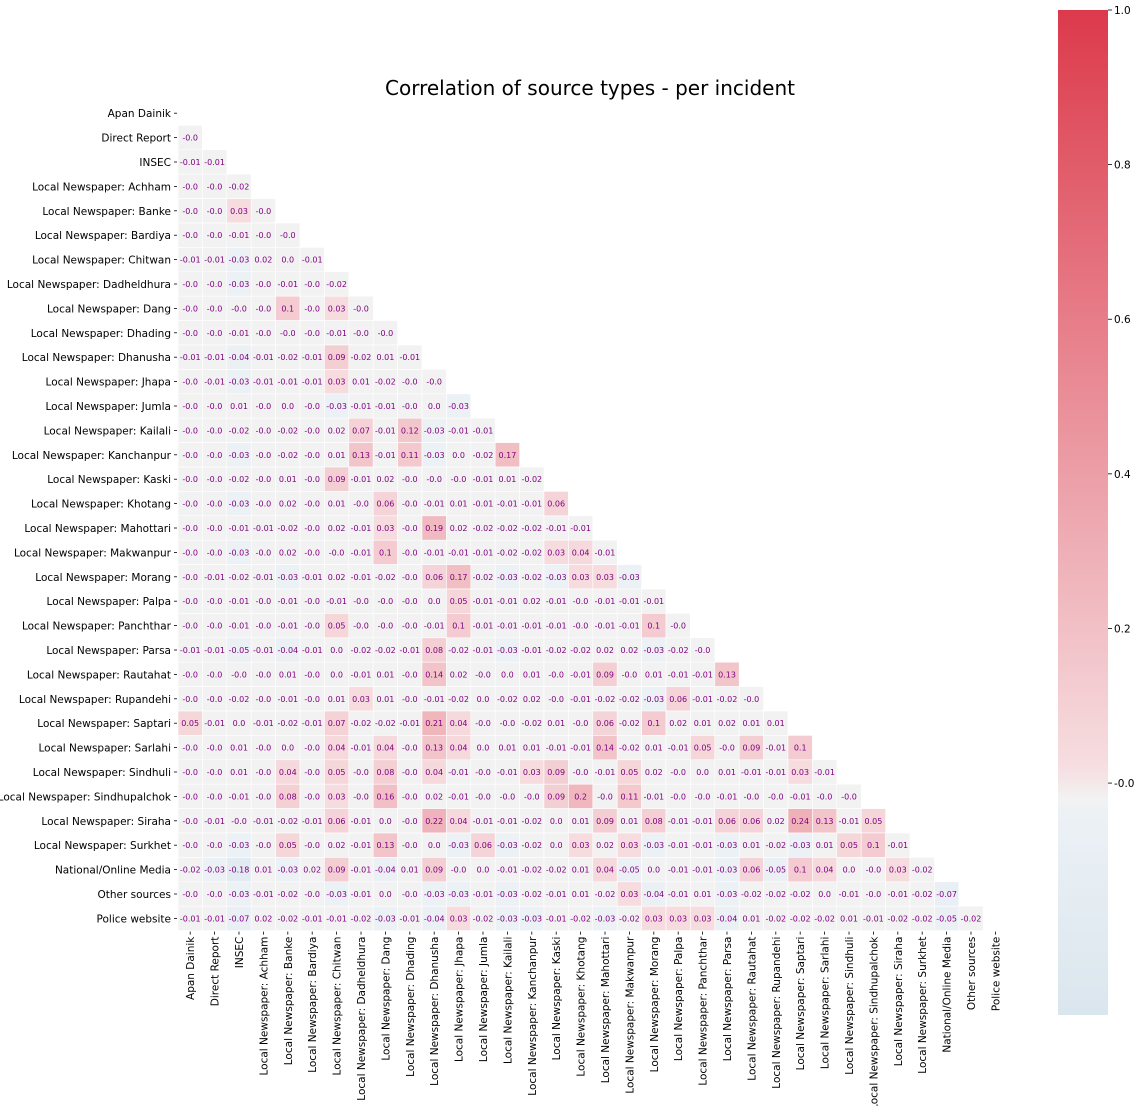  I want to click on row-tick-label: Local Newspaper: Dhading, so click(101, 334).